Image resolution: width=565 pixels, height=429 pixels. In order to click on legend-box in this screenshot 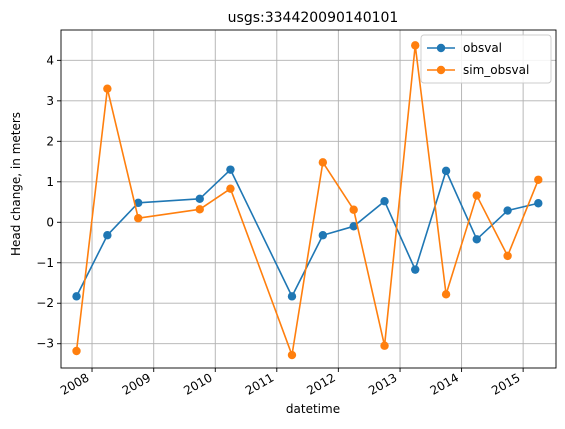, I will do `click(486, 59)`.